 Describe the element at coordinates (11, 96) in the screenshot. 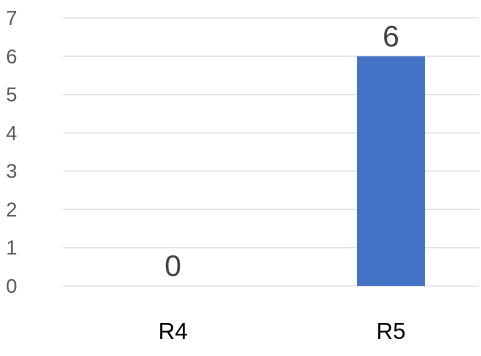

I see `y-tick-label: 5` at that location.